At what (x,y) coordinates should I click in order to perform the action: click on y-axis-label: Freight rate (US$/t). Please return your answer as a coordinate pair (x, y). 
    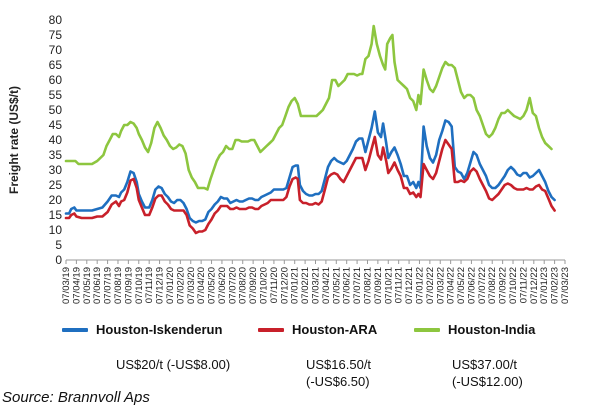
    Looking at the image, I should click on (14, 140).